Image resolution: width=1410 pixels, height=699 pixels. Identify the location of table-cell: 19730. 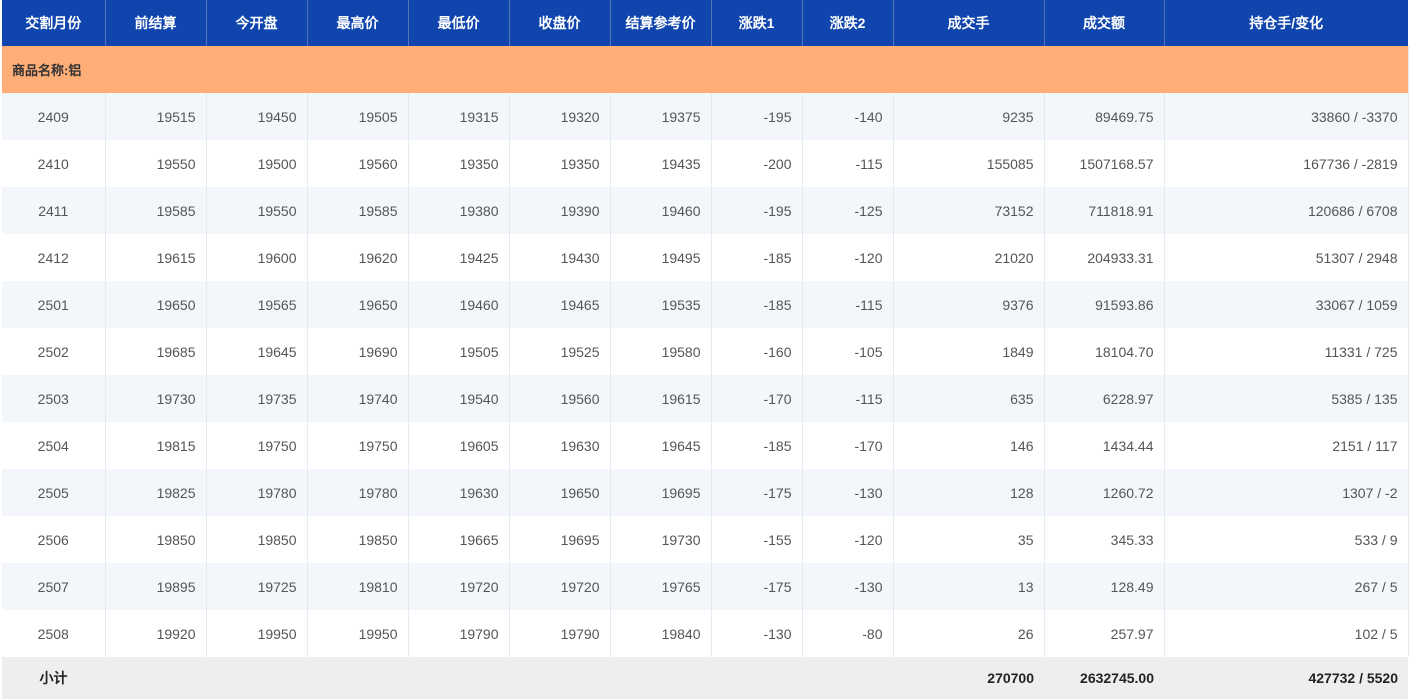
(661, 539).